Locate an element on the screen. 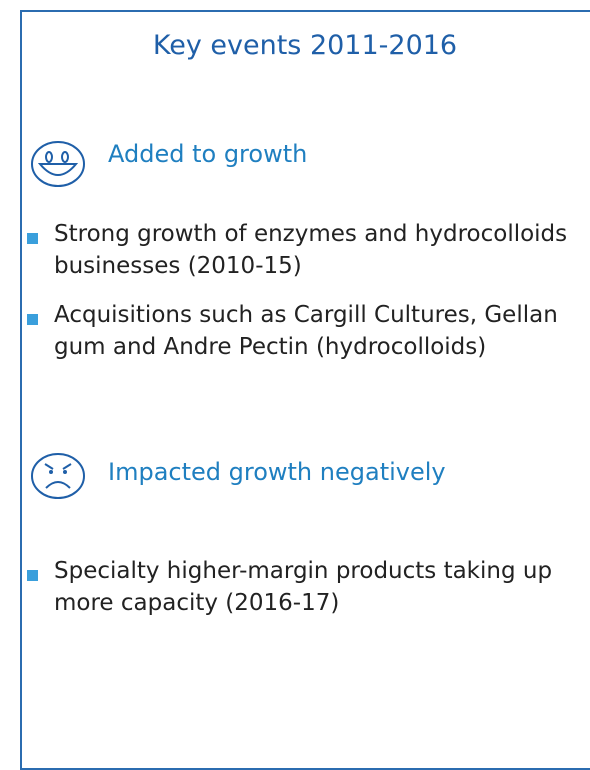 The image size is (590, 770). section-heading: Added to growth is located at coordinates (208, 154).